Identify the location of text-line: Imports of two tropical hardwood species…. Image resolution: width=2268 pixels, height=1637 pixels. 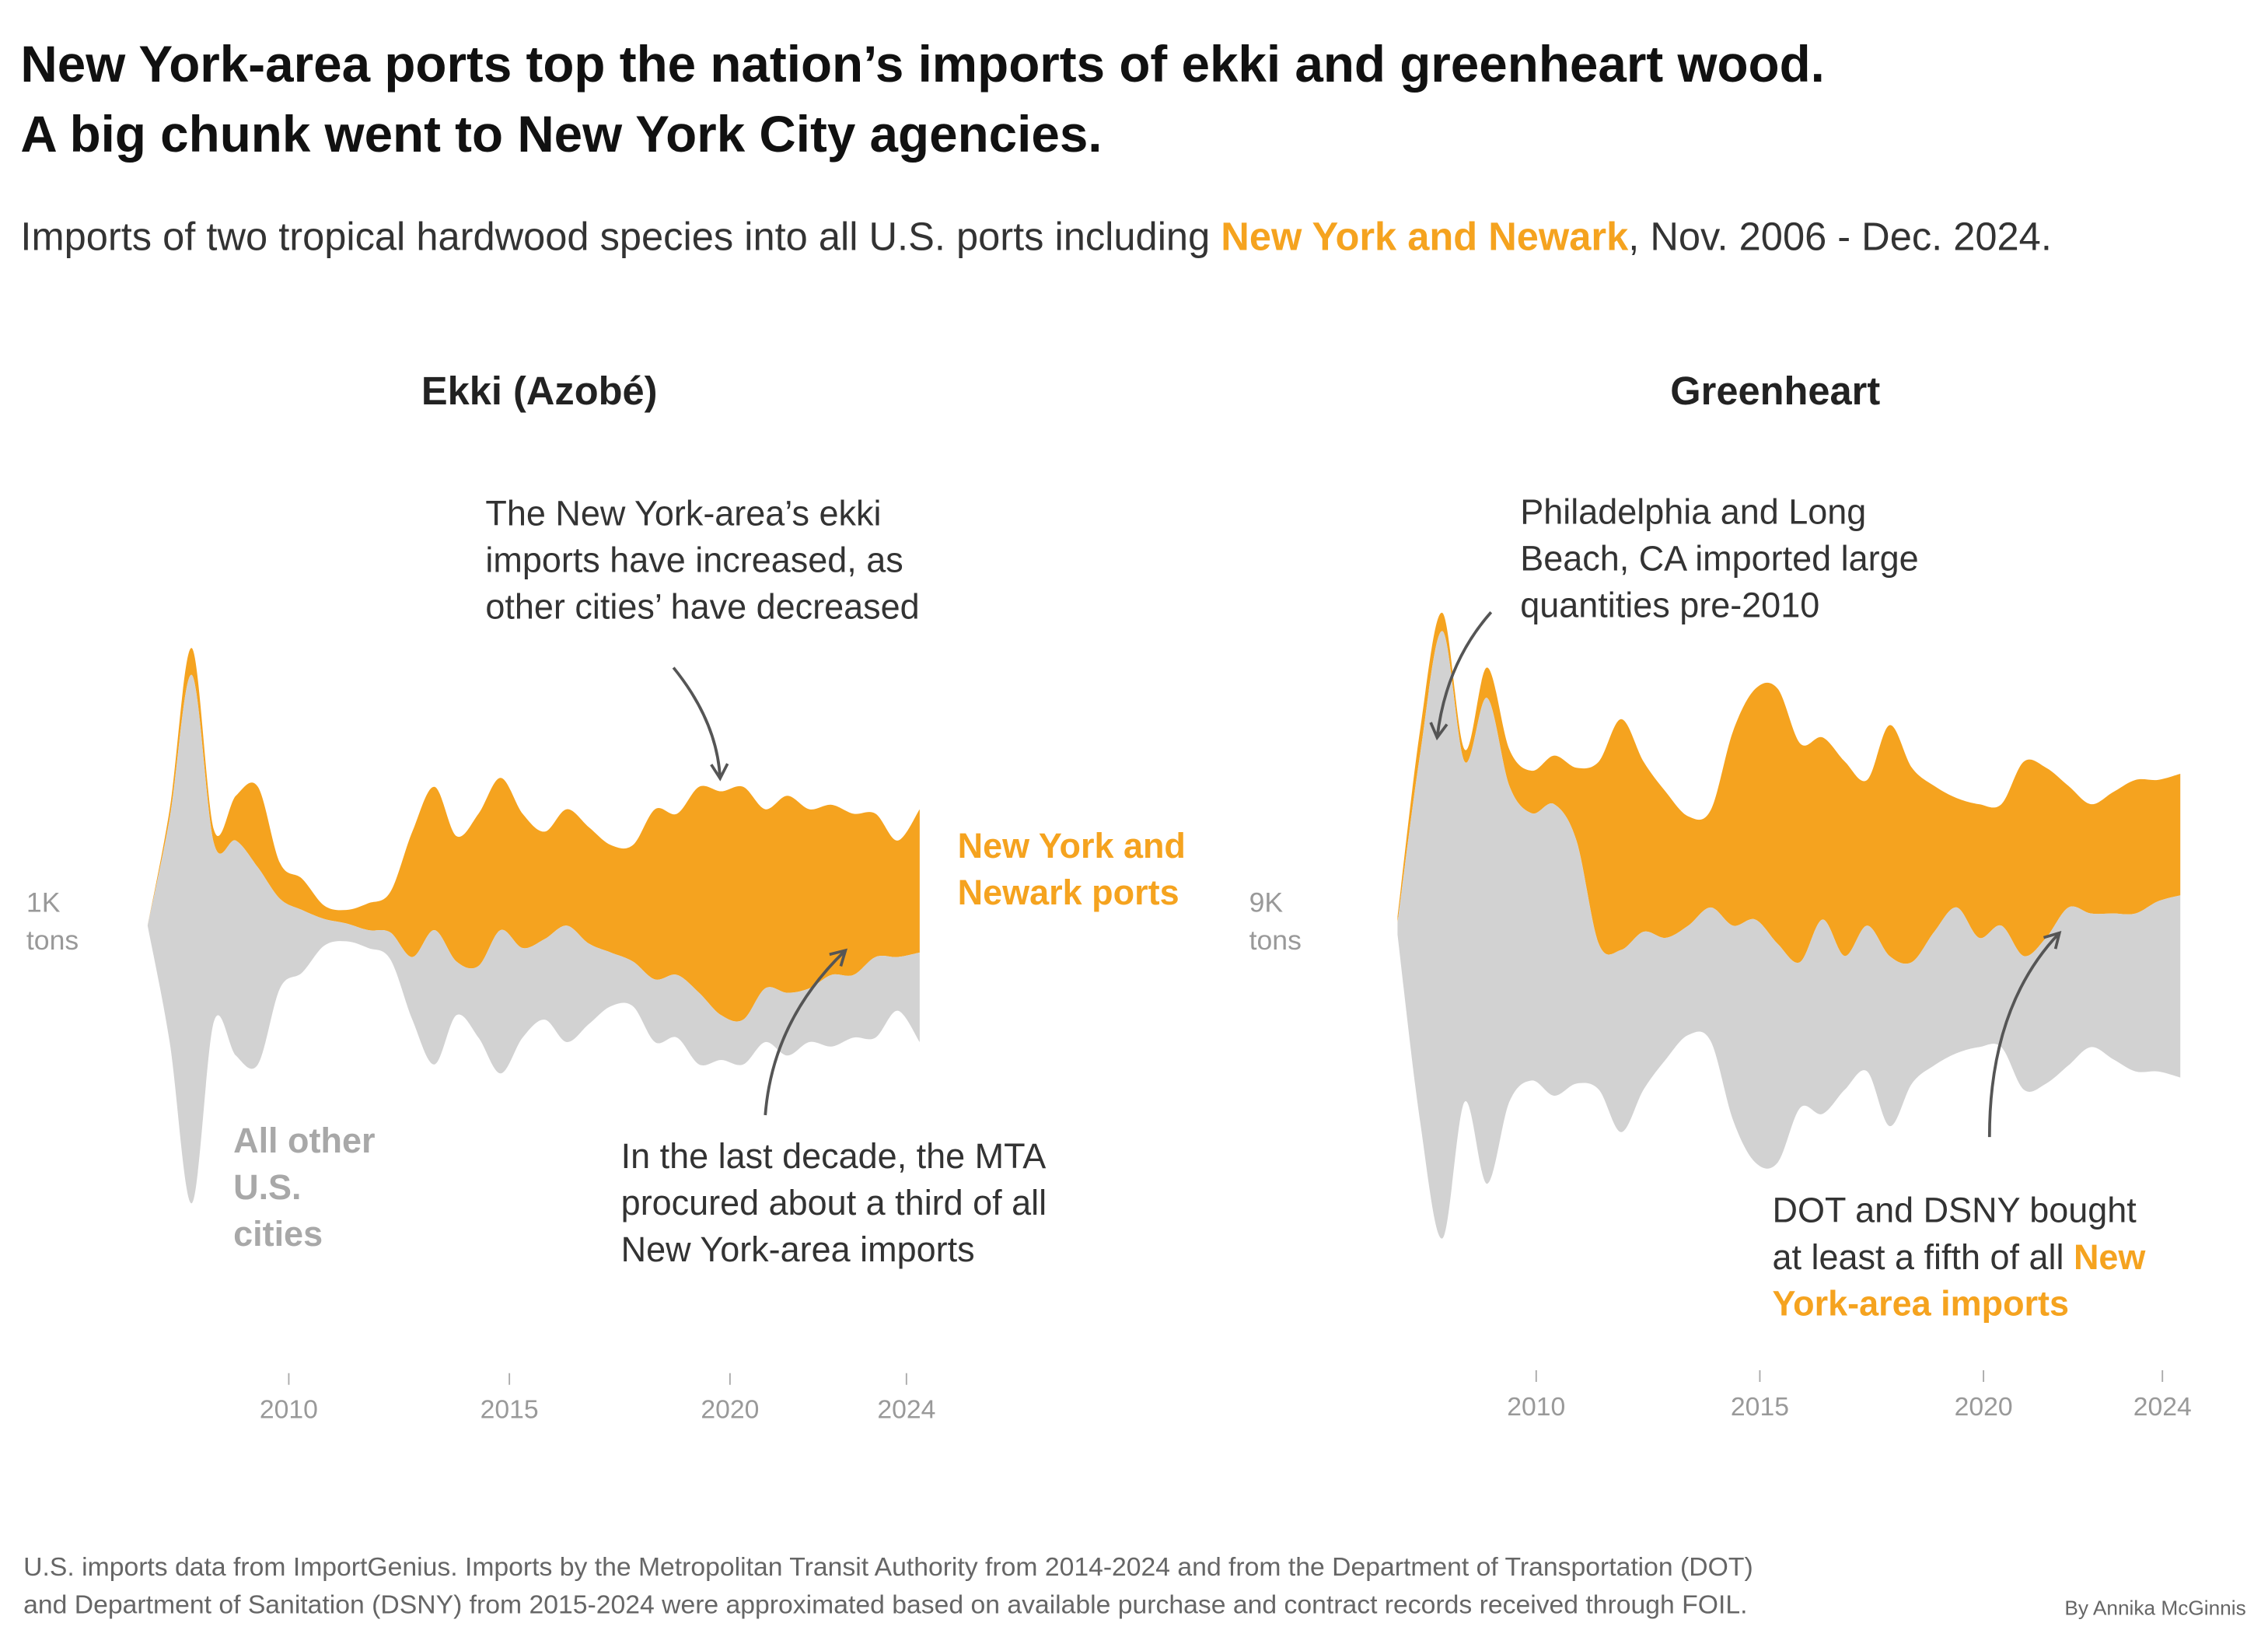
(1035, 236).